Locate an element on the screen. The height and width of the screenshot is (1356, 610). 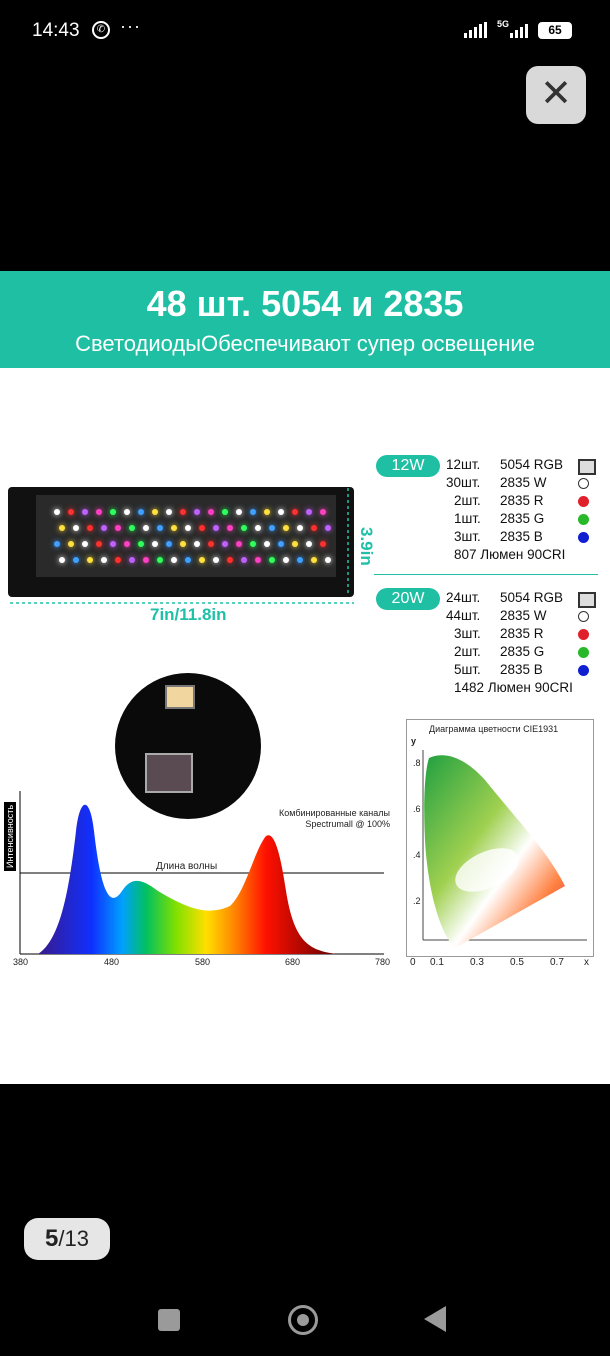
cie-graph is located at coordinates (504, 849).